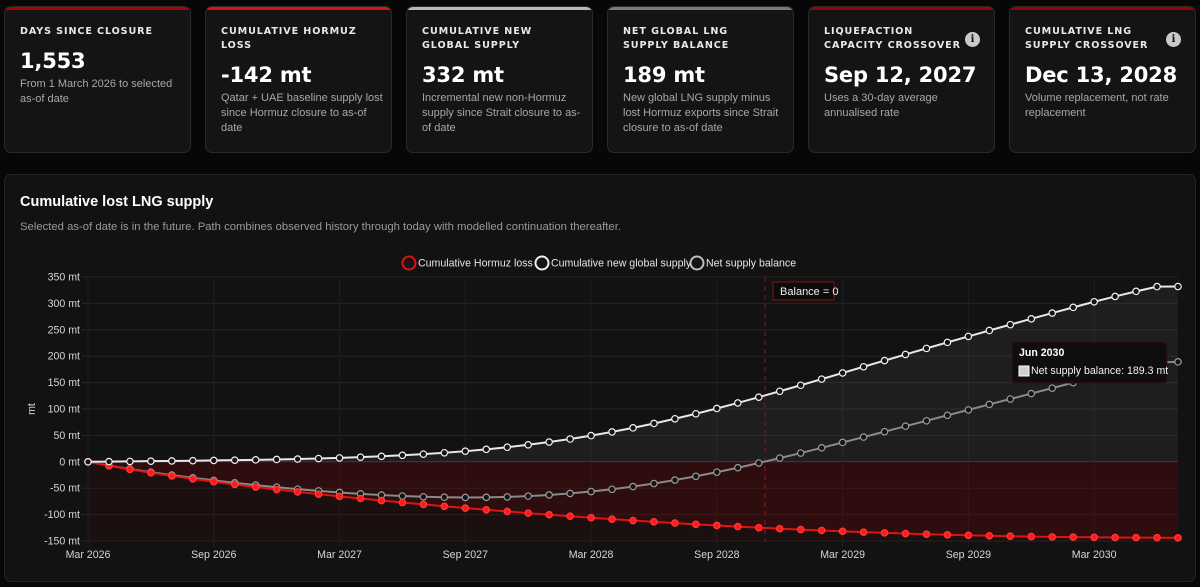  What do you see at coordinates (633, 499) in the screenshot?
I see `loss-area` at bounding box center [633, 499].